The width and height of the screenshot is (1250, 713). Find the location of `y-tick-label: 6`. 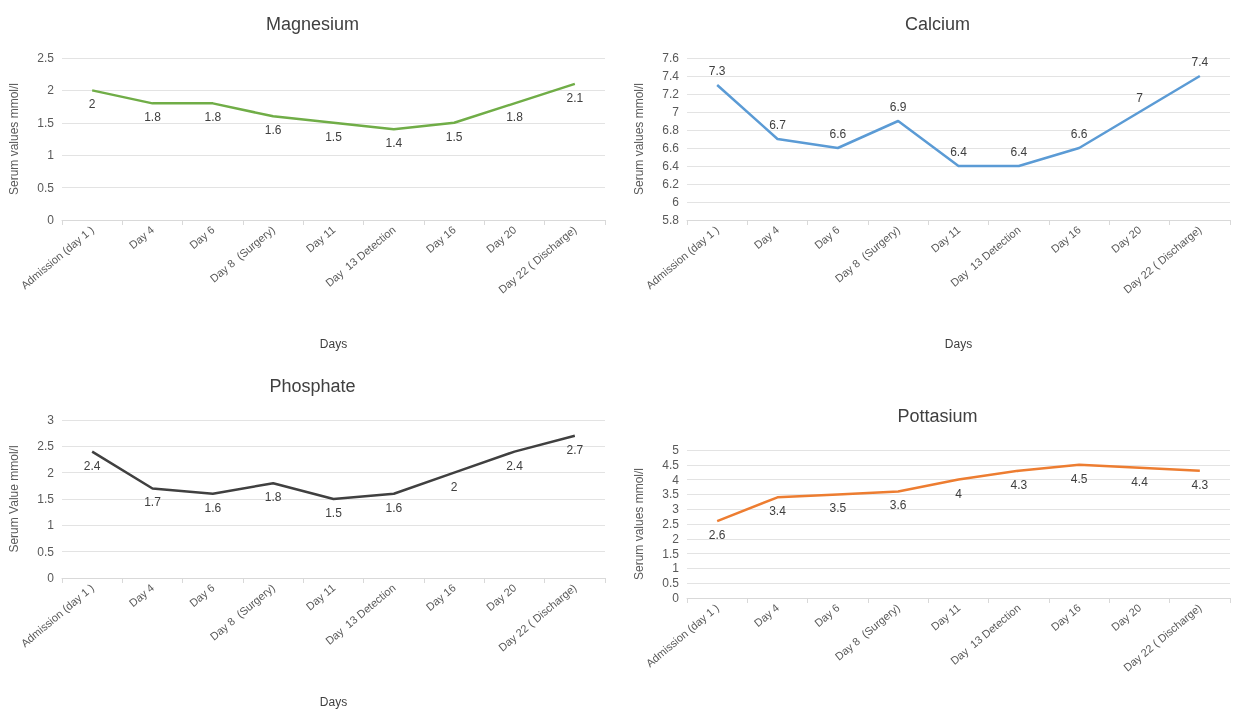

y-tick-label: 6 is located at coordinates (676, 202).